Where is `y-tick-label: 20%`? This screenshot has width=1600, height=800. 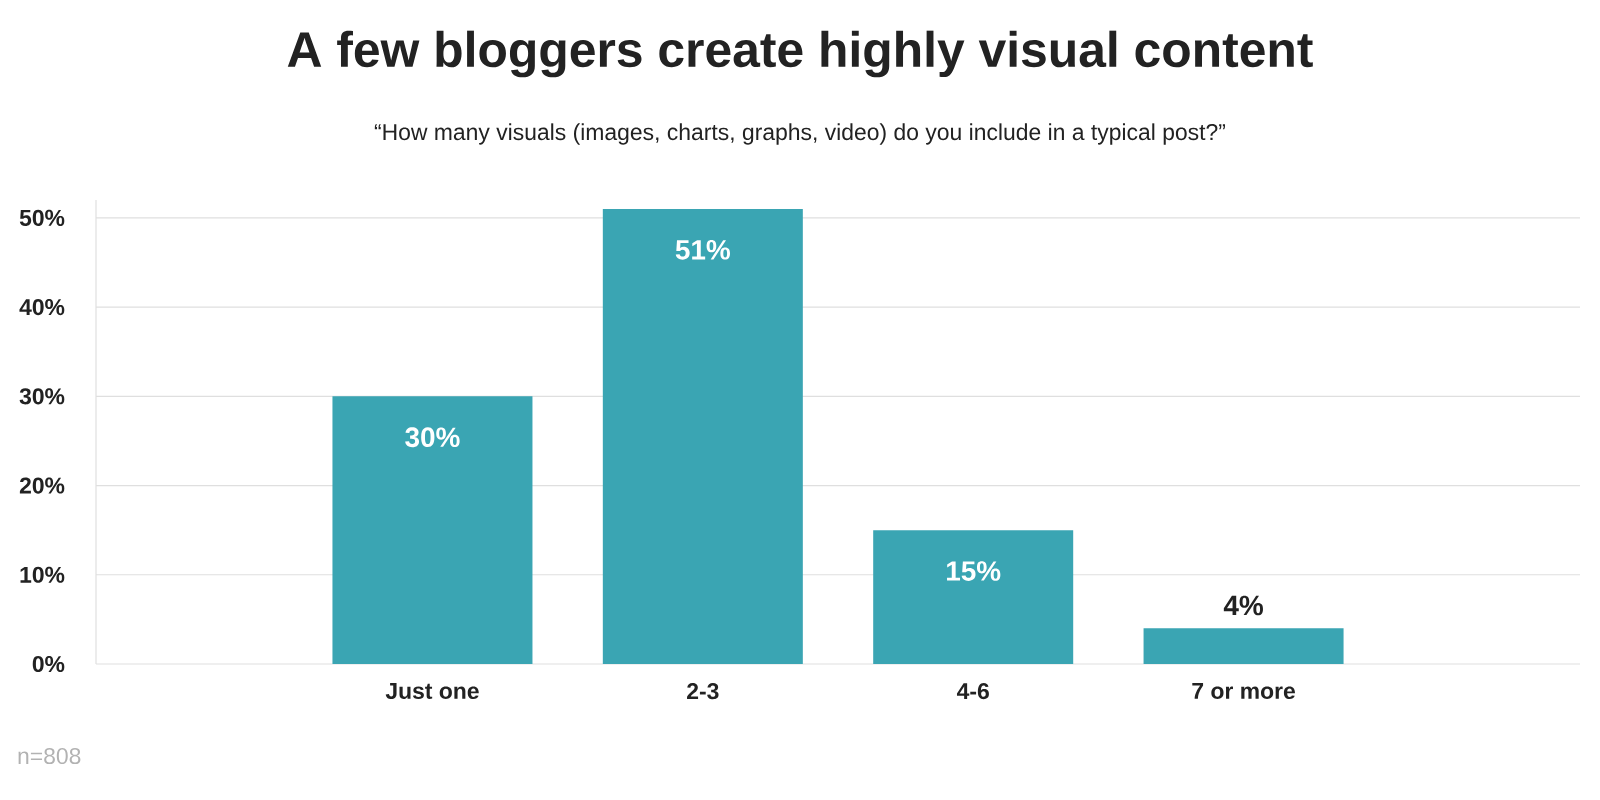 y-tick-label: 20% is located at coordinates (42, 485).